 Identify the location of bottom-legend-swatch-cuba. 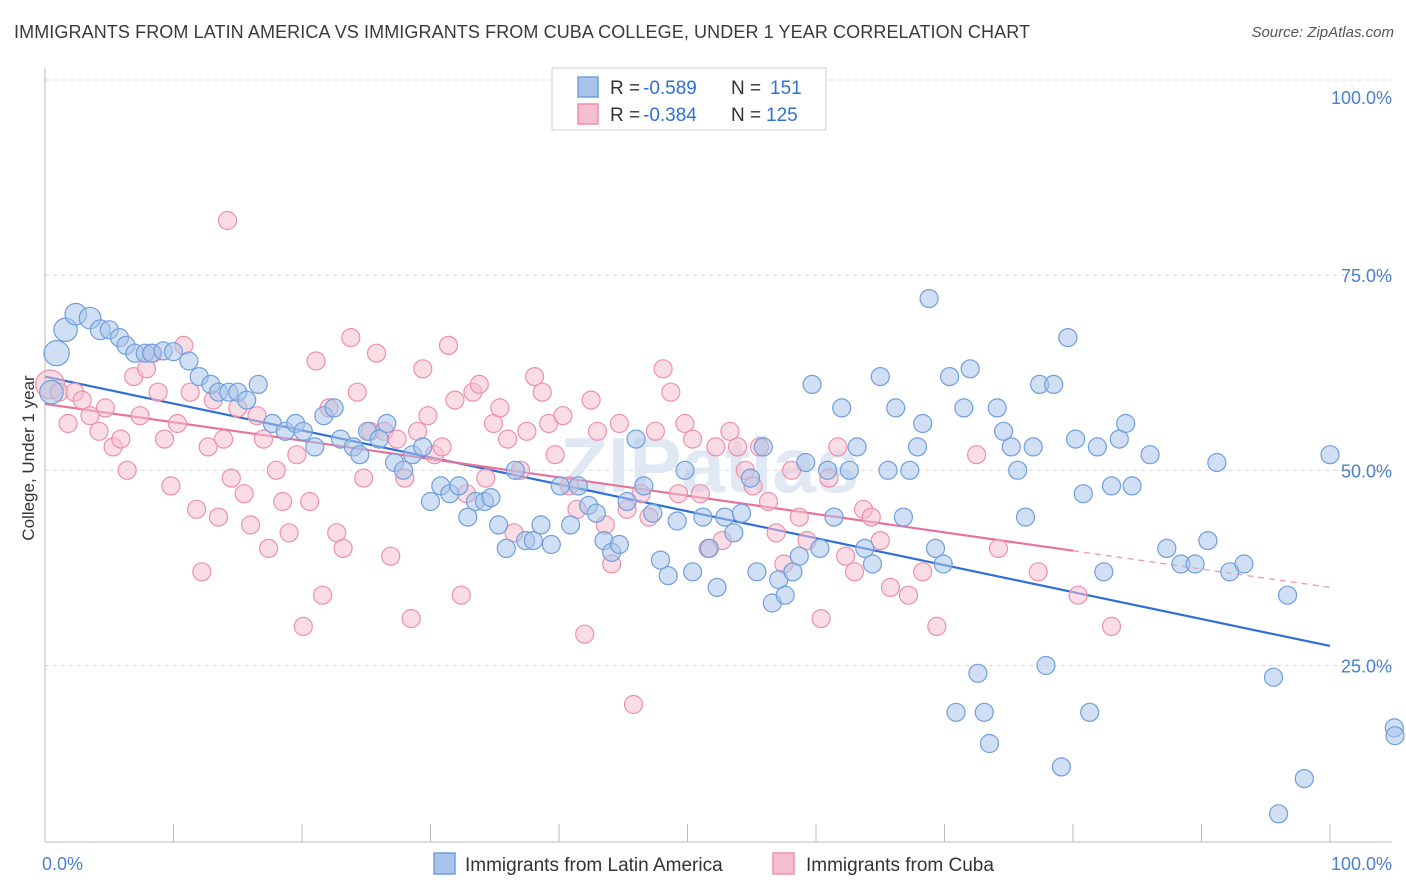
(783, 863).